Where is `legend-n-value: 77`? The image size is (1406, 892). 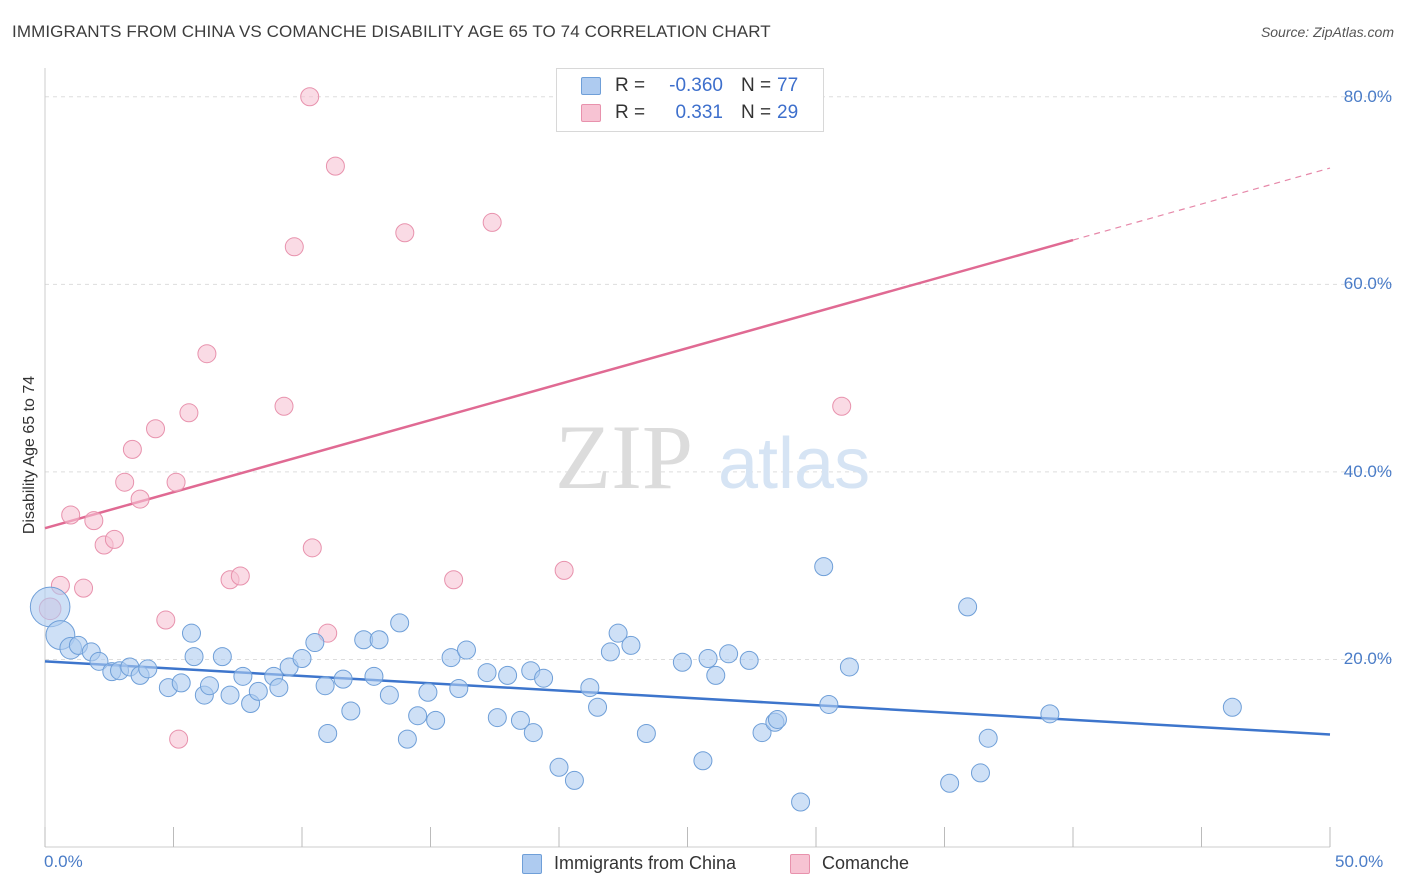 legend-n-value: 77 is located at coordinates (788, 85).